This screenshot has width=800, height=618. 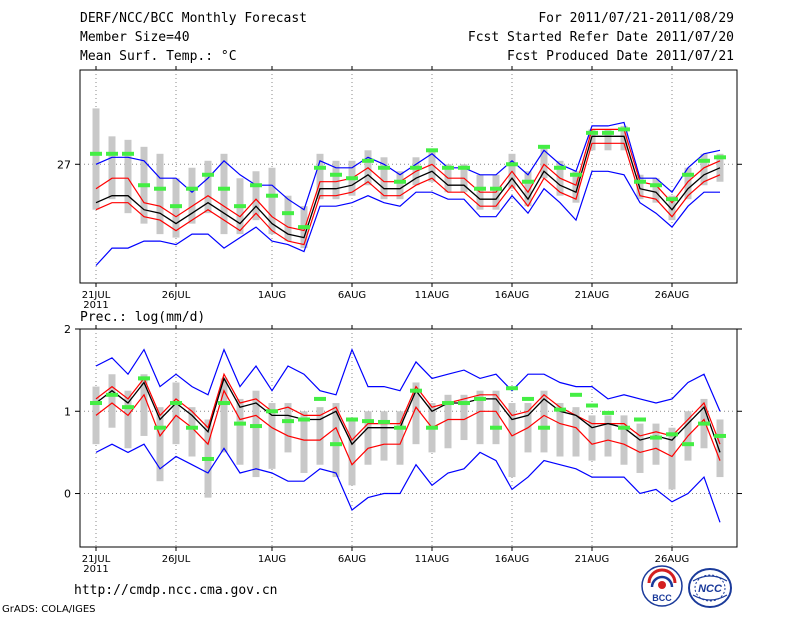 I want to click on chart-title: DERF/NCC/BCC Monthly Forecast, so click(x=193, y=18).